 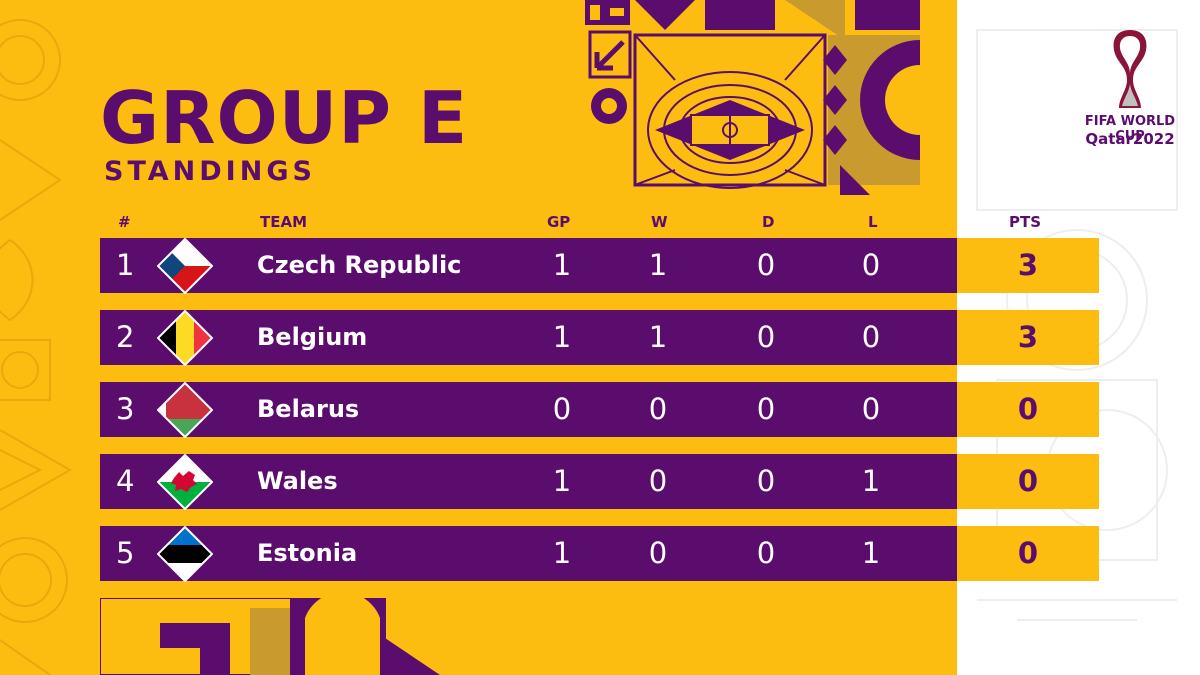 I want to click on header-pts: PTS, so click(x=1025, y=222).